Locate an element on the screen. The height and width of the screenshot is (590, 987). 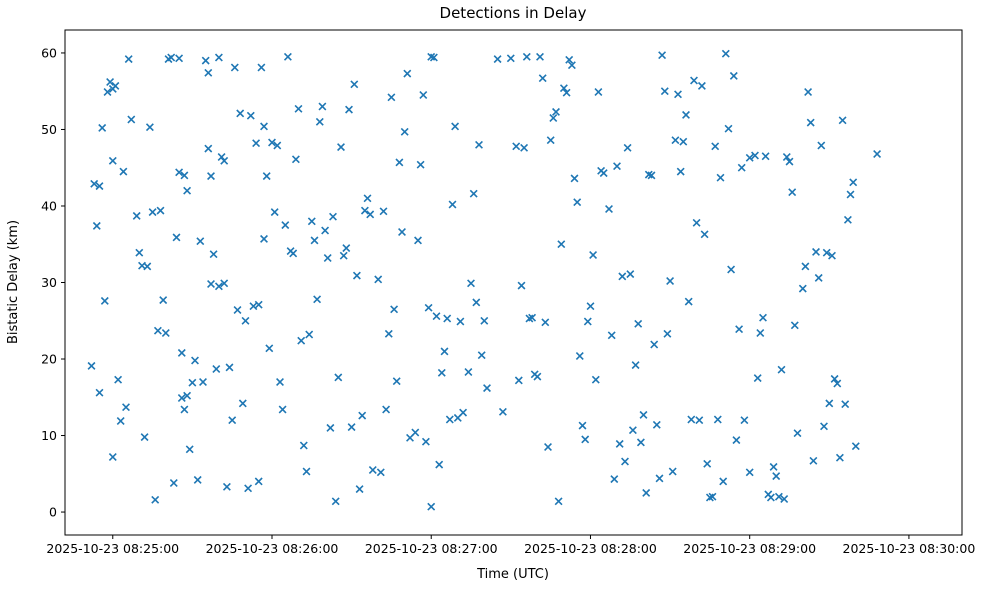
x-tick-label: 2025-10-23 08:25:00 is located at coordinates (112, 548).